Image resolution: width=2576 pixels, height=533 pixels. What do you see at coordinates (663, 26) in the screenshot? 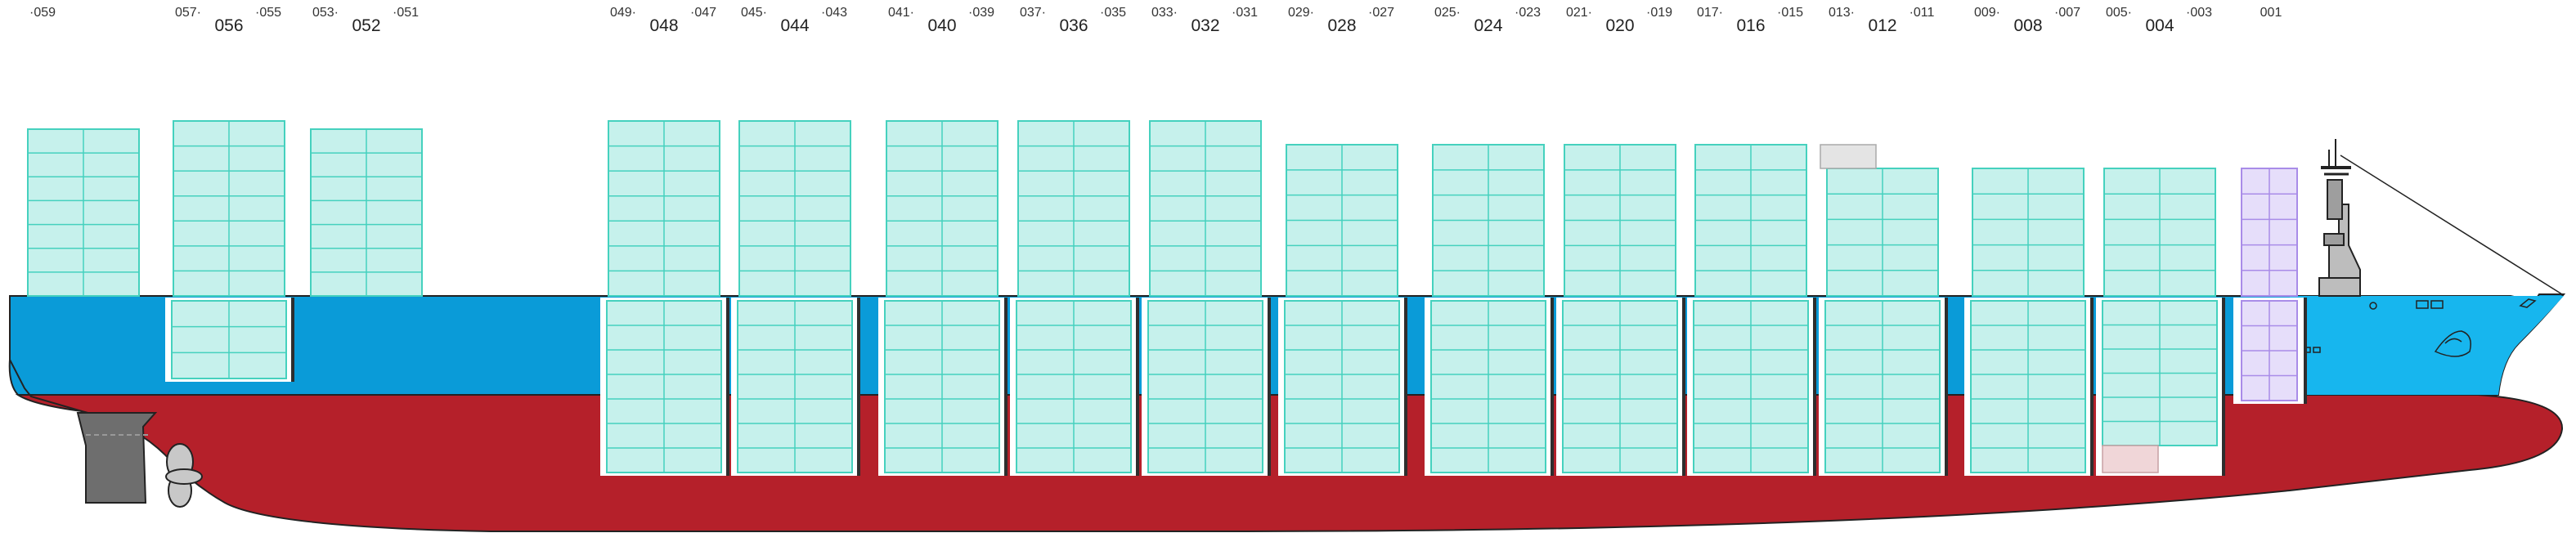
I see `bay-label-even-048: 048` at bounding box center [663, 26].